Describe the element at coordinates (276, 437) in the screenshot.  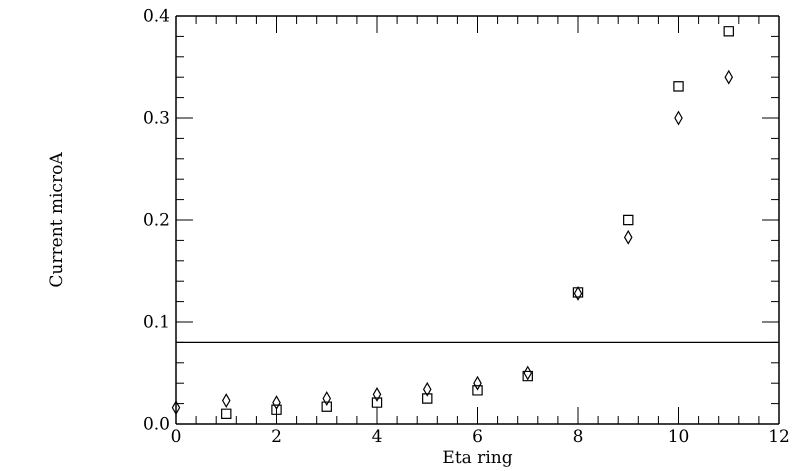
I see `x-tick-label: 2` at that location.